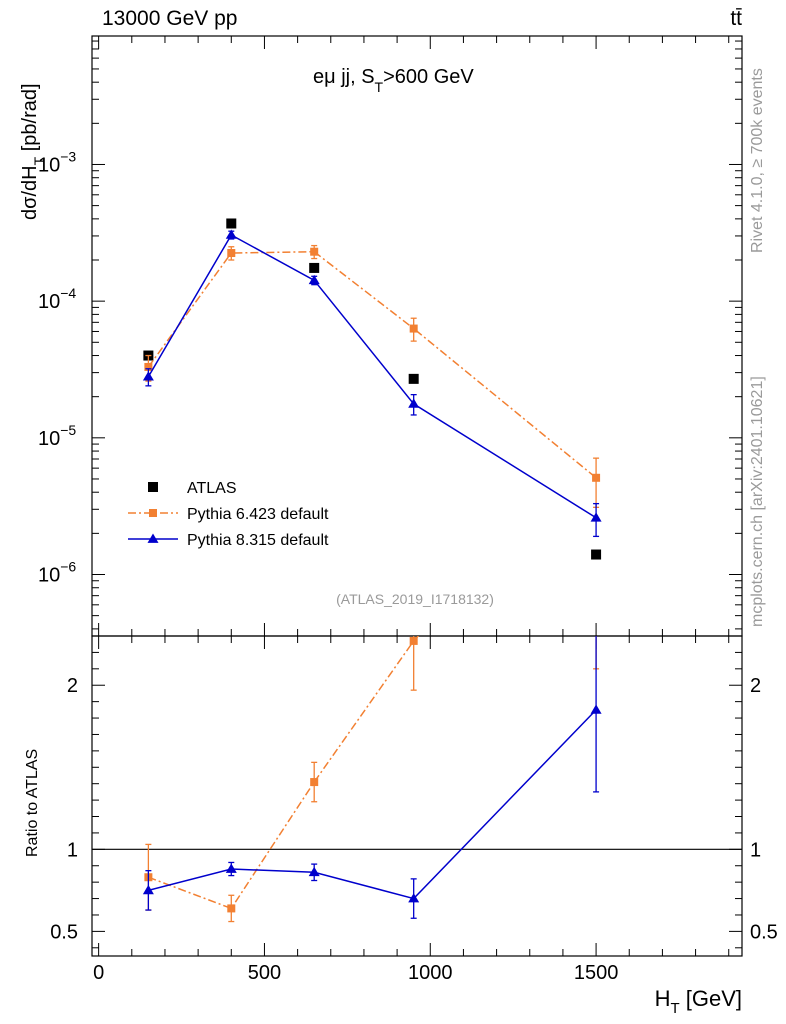 This screenshot has height=1024, width=786. What do you see at coordinates (68, 156) in the screenshot?
I see `y-tick-label-exp: −3` at bounding box center [68, 156].